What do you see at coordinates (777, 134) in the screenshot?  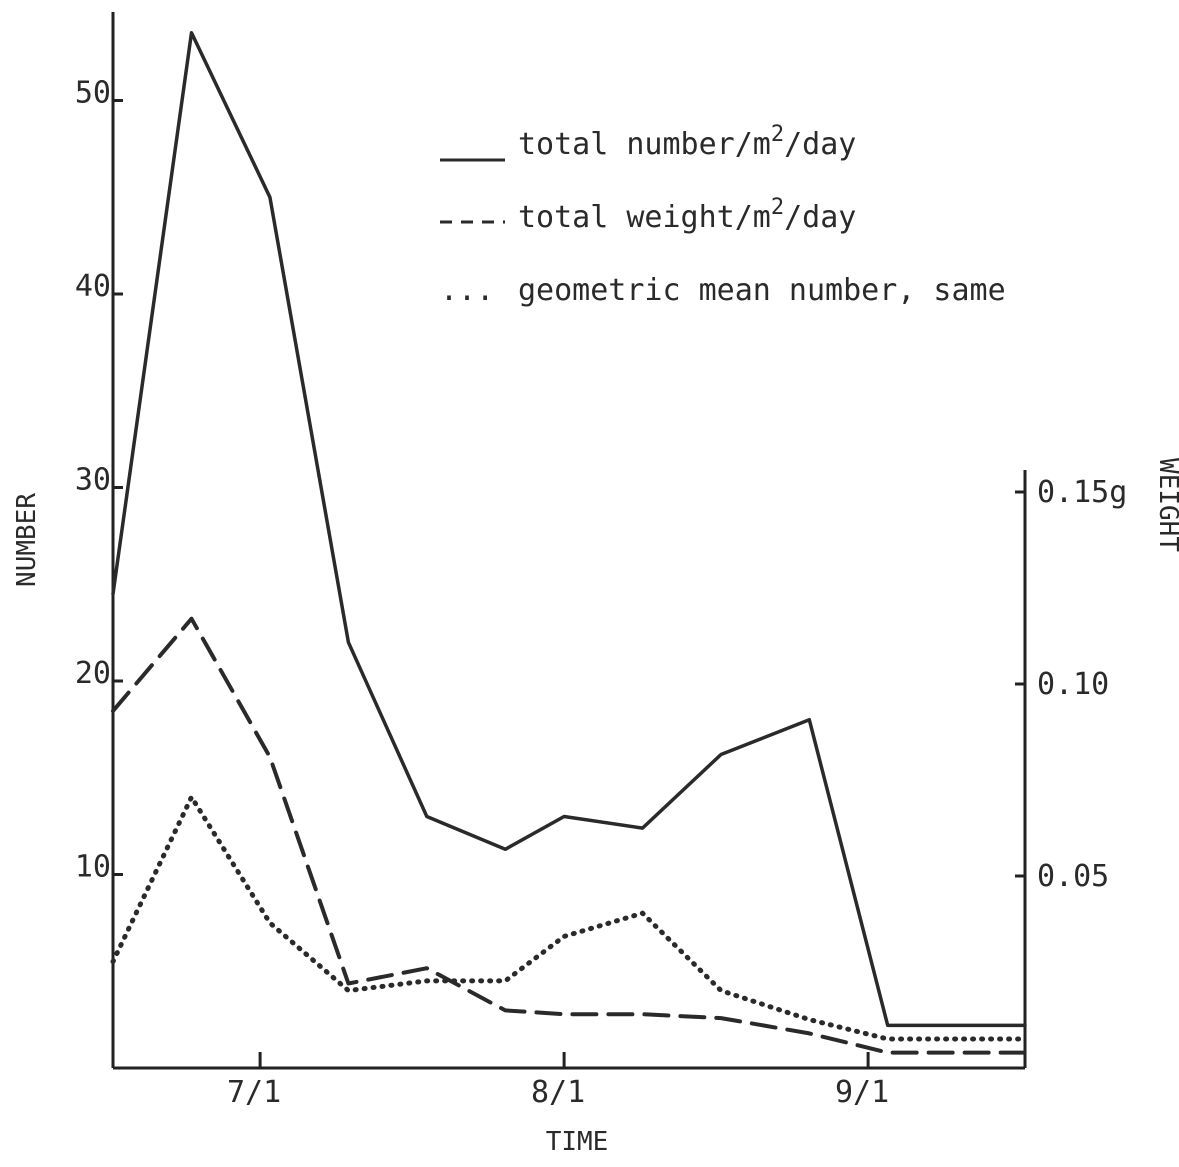 I see `legend-label-total-number-sup: 2` at bounding box center [777, 134].